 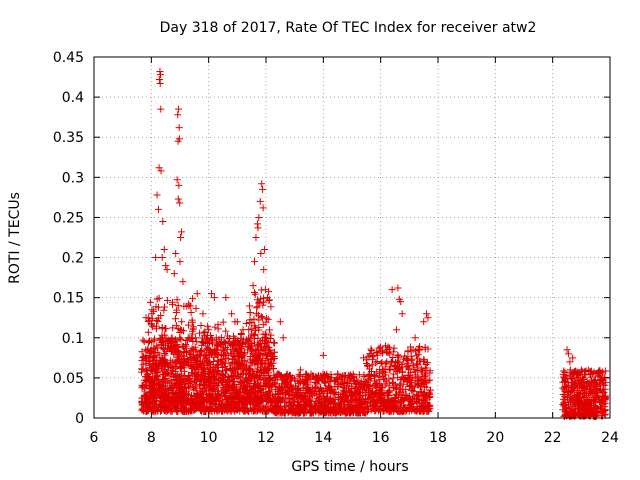 What do you see at coordinates (79, 419) in the screenshot?
I see `y-tick-label: 0` at bounding box center [79, 419].